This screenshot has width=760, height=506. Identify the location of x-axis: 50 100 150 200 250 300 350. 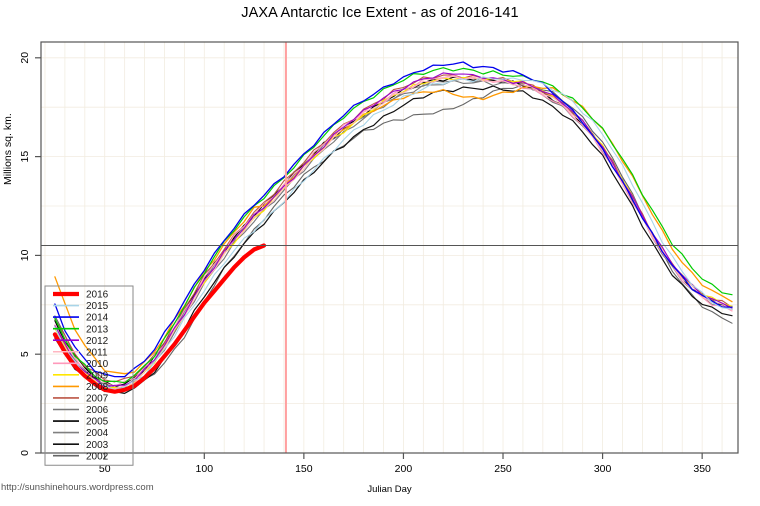
(405, 464).